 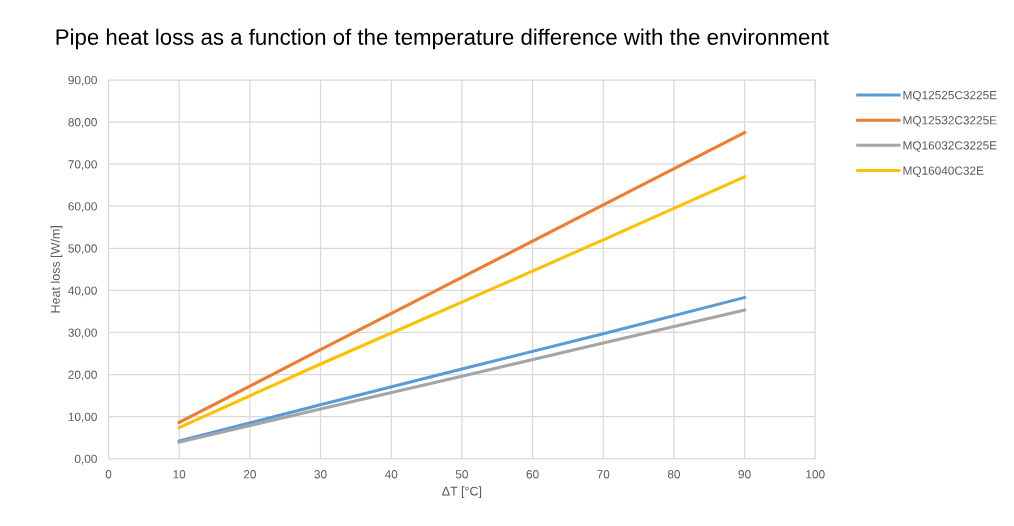 I want to click on x-tick-label: 100, so click(x=815, y=474).